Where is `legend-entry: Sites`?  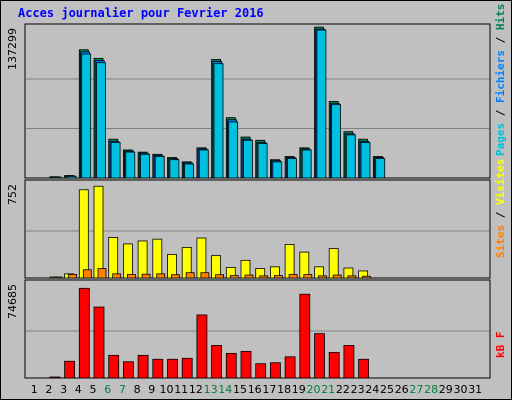
legend-entry: Sites is located at coordinates (500, 241).